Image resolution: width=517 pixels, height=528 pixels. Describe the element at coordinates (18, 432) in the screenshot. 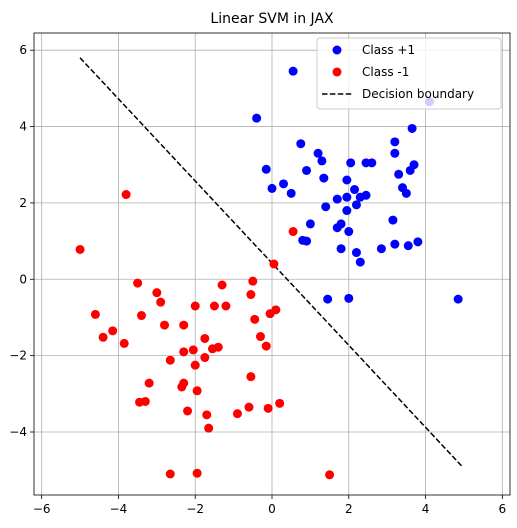

I see `y-tick-label: −4` at that location.